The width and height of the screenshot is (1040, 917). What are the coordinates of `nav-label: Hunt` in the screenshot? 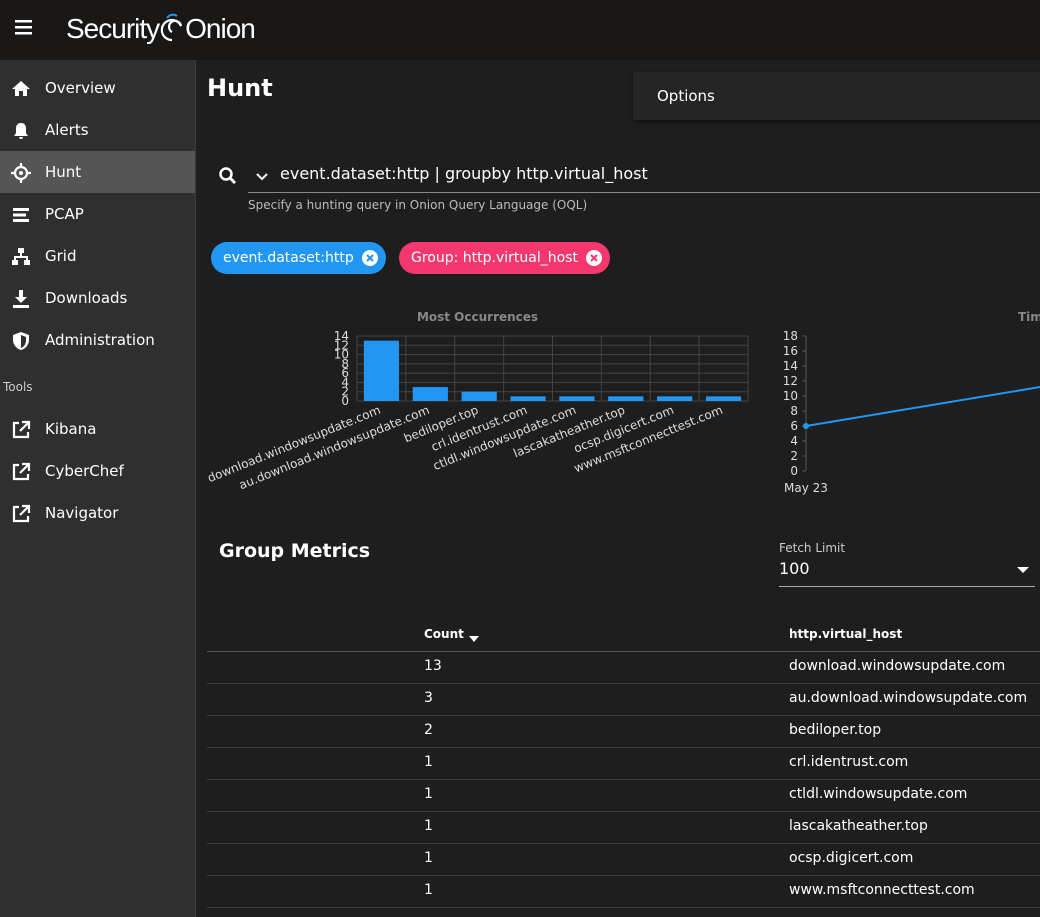 It's located at (63, 172).